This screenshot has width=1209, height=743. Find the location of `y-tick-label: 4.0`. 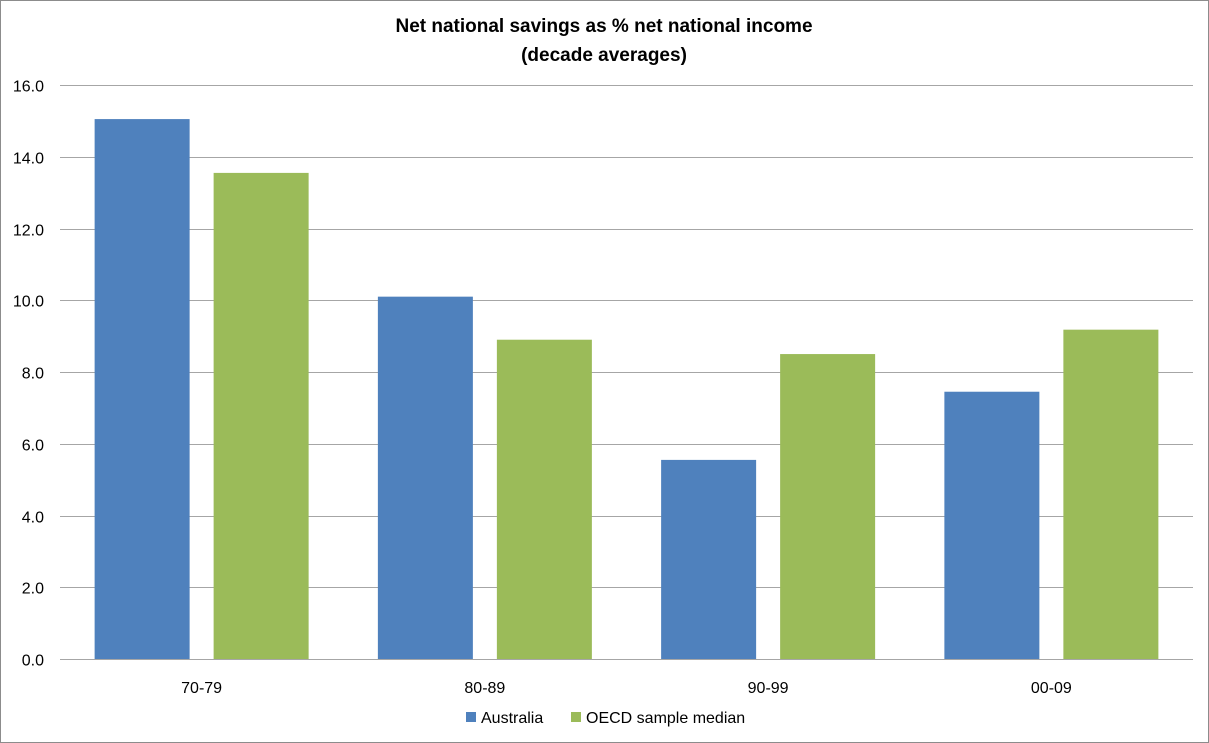

y-tick-label: 4.0 is located at coordinates (33, 518).